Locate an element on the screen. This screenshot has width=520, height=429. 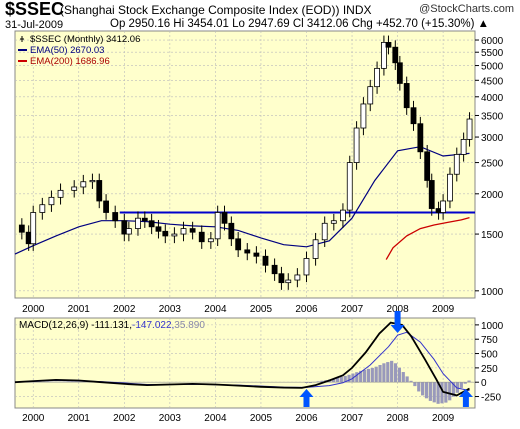
price-tick-label: 5500 is located at coordinates (492, 53).